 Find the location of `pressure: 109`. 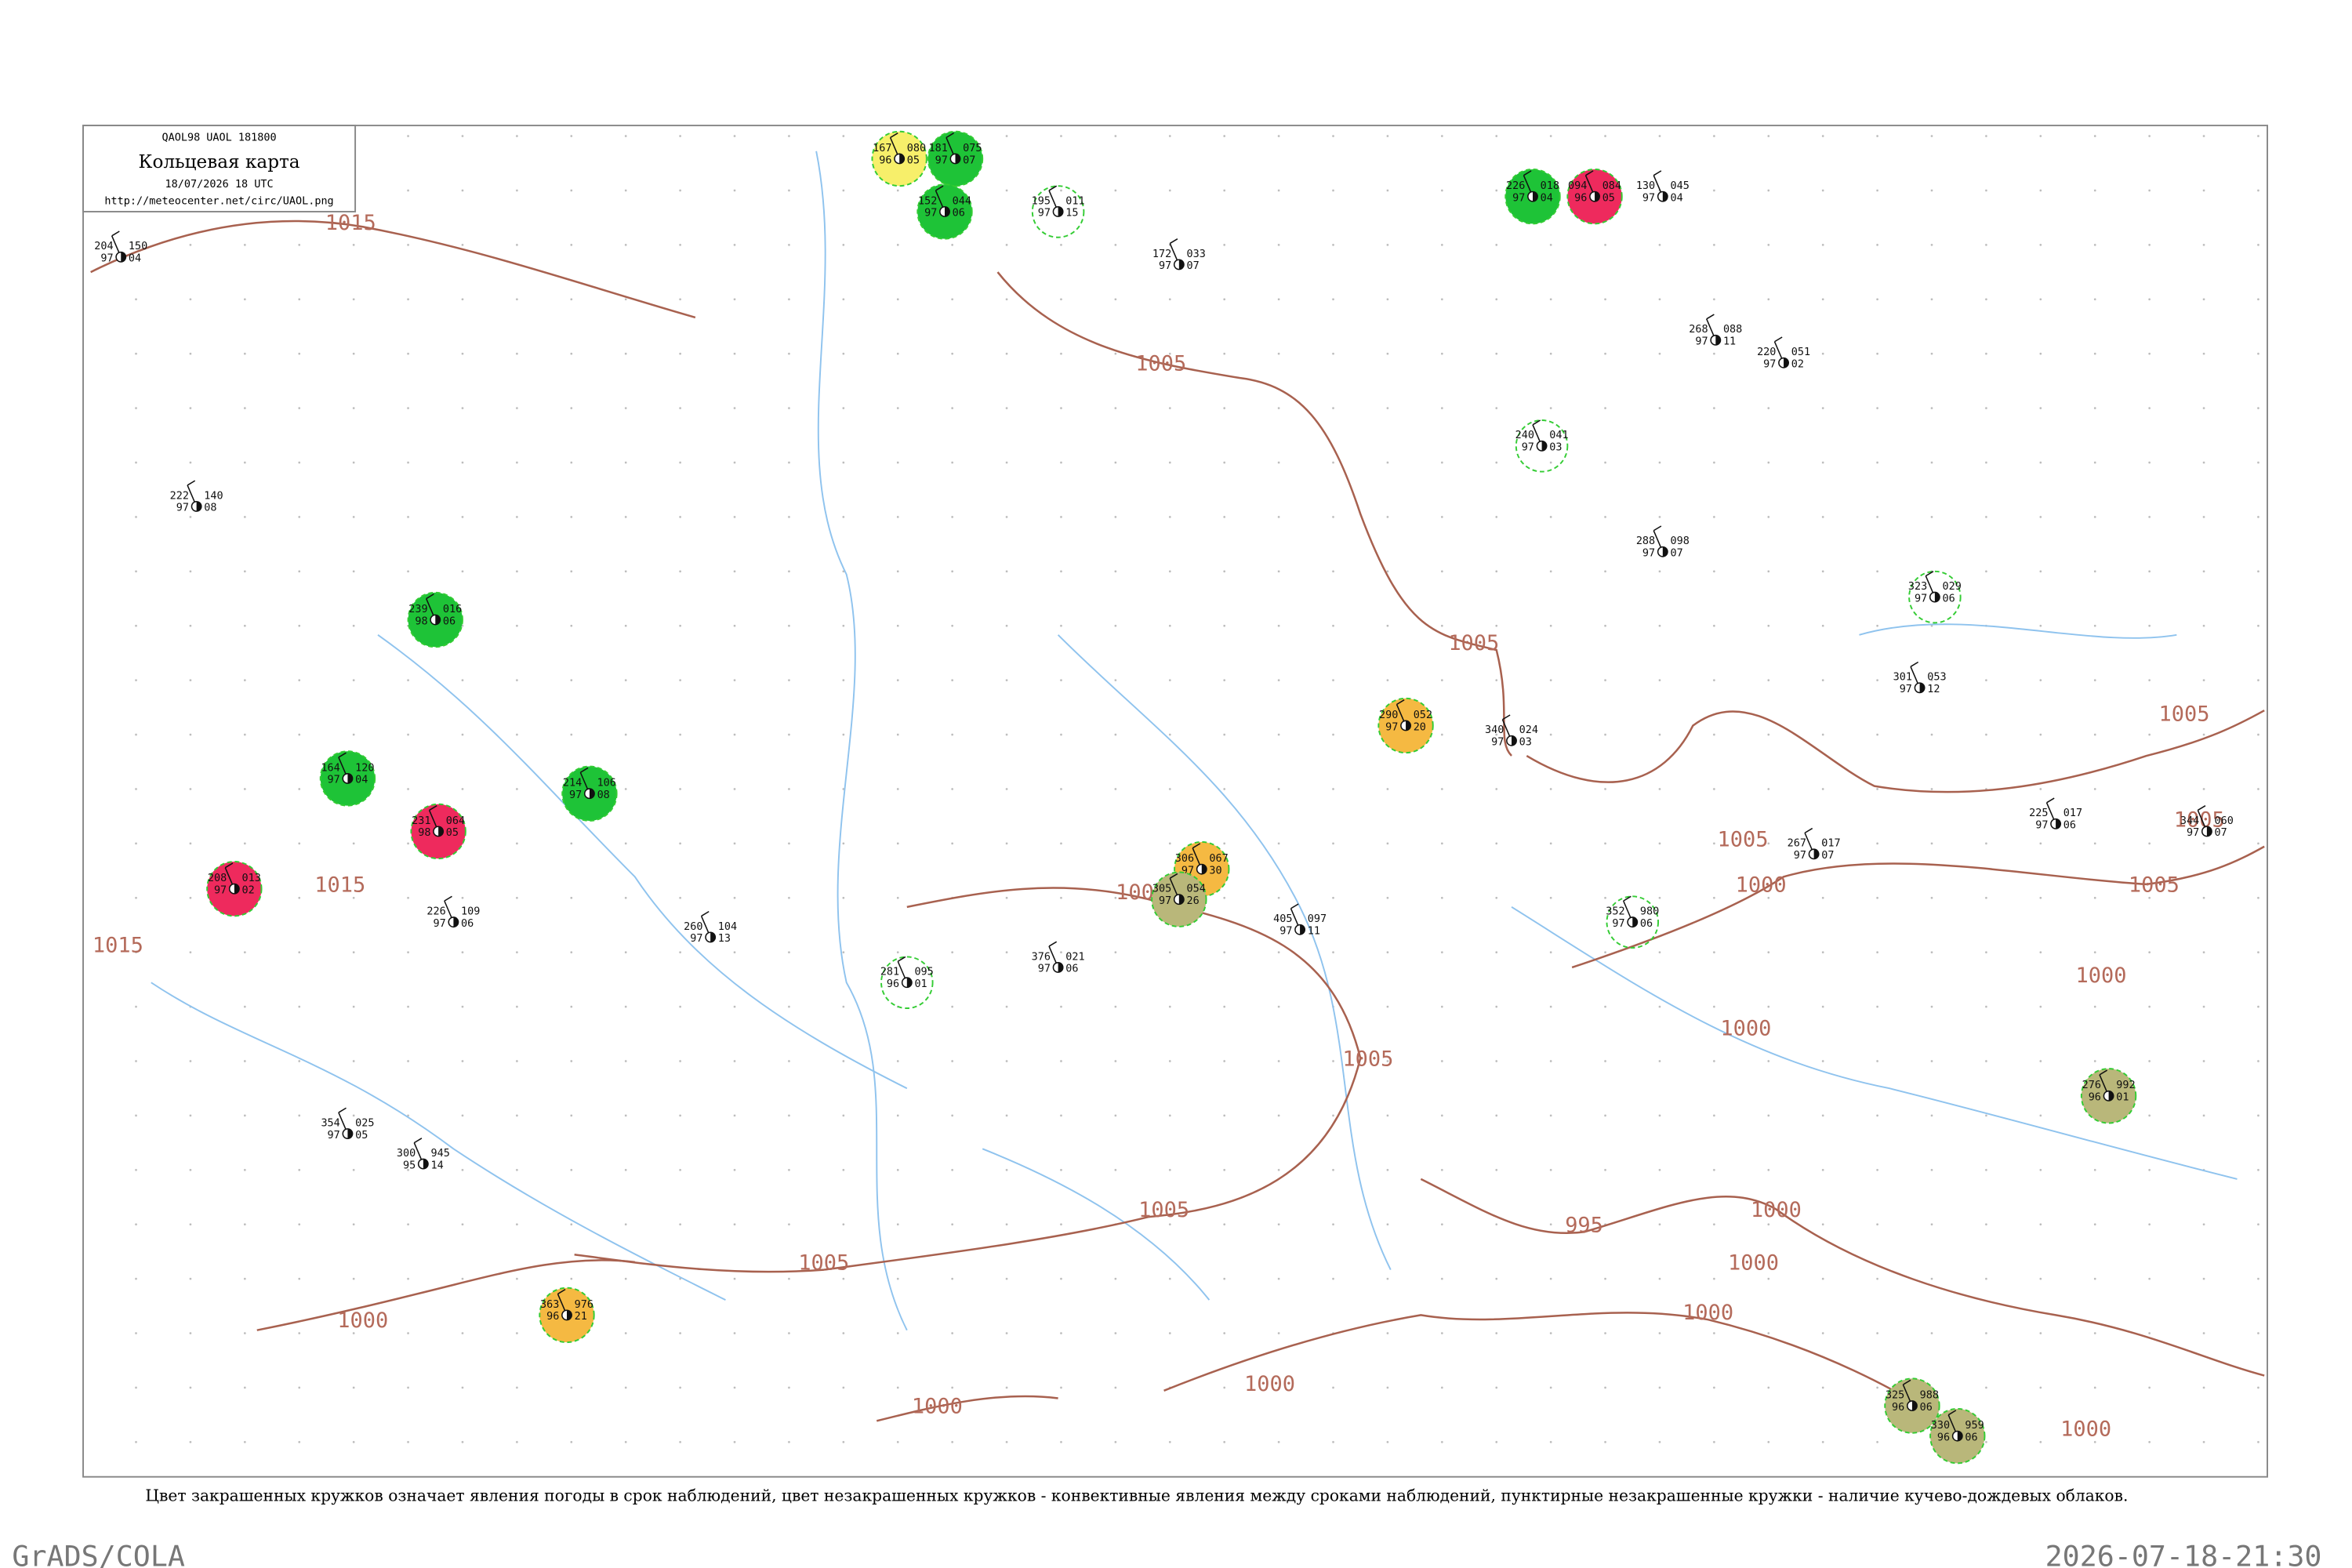

pressure: 109 is located at coordinates (471, 911).